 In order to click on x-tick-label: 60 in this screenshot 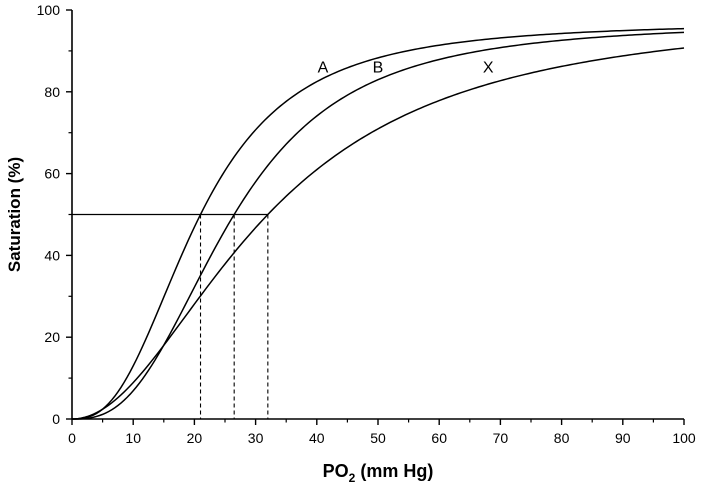, I will do `click(439, 438)`.